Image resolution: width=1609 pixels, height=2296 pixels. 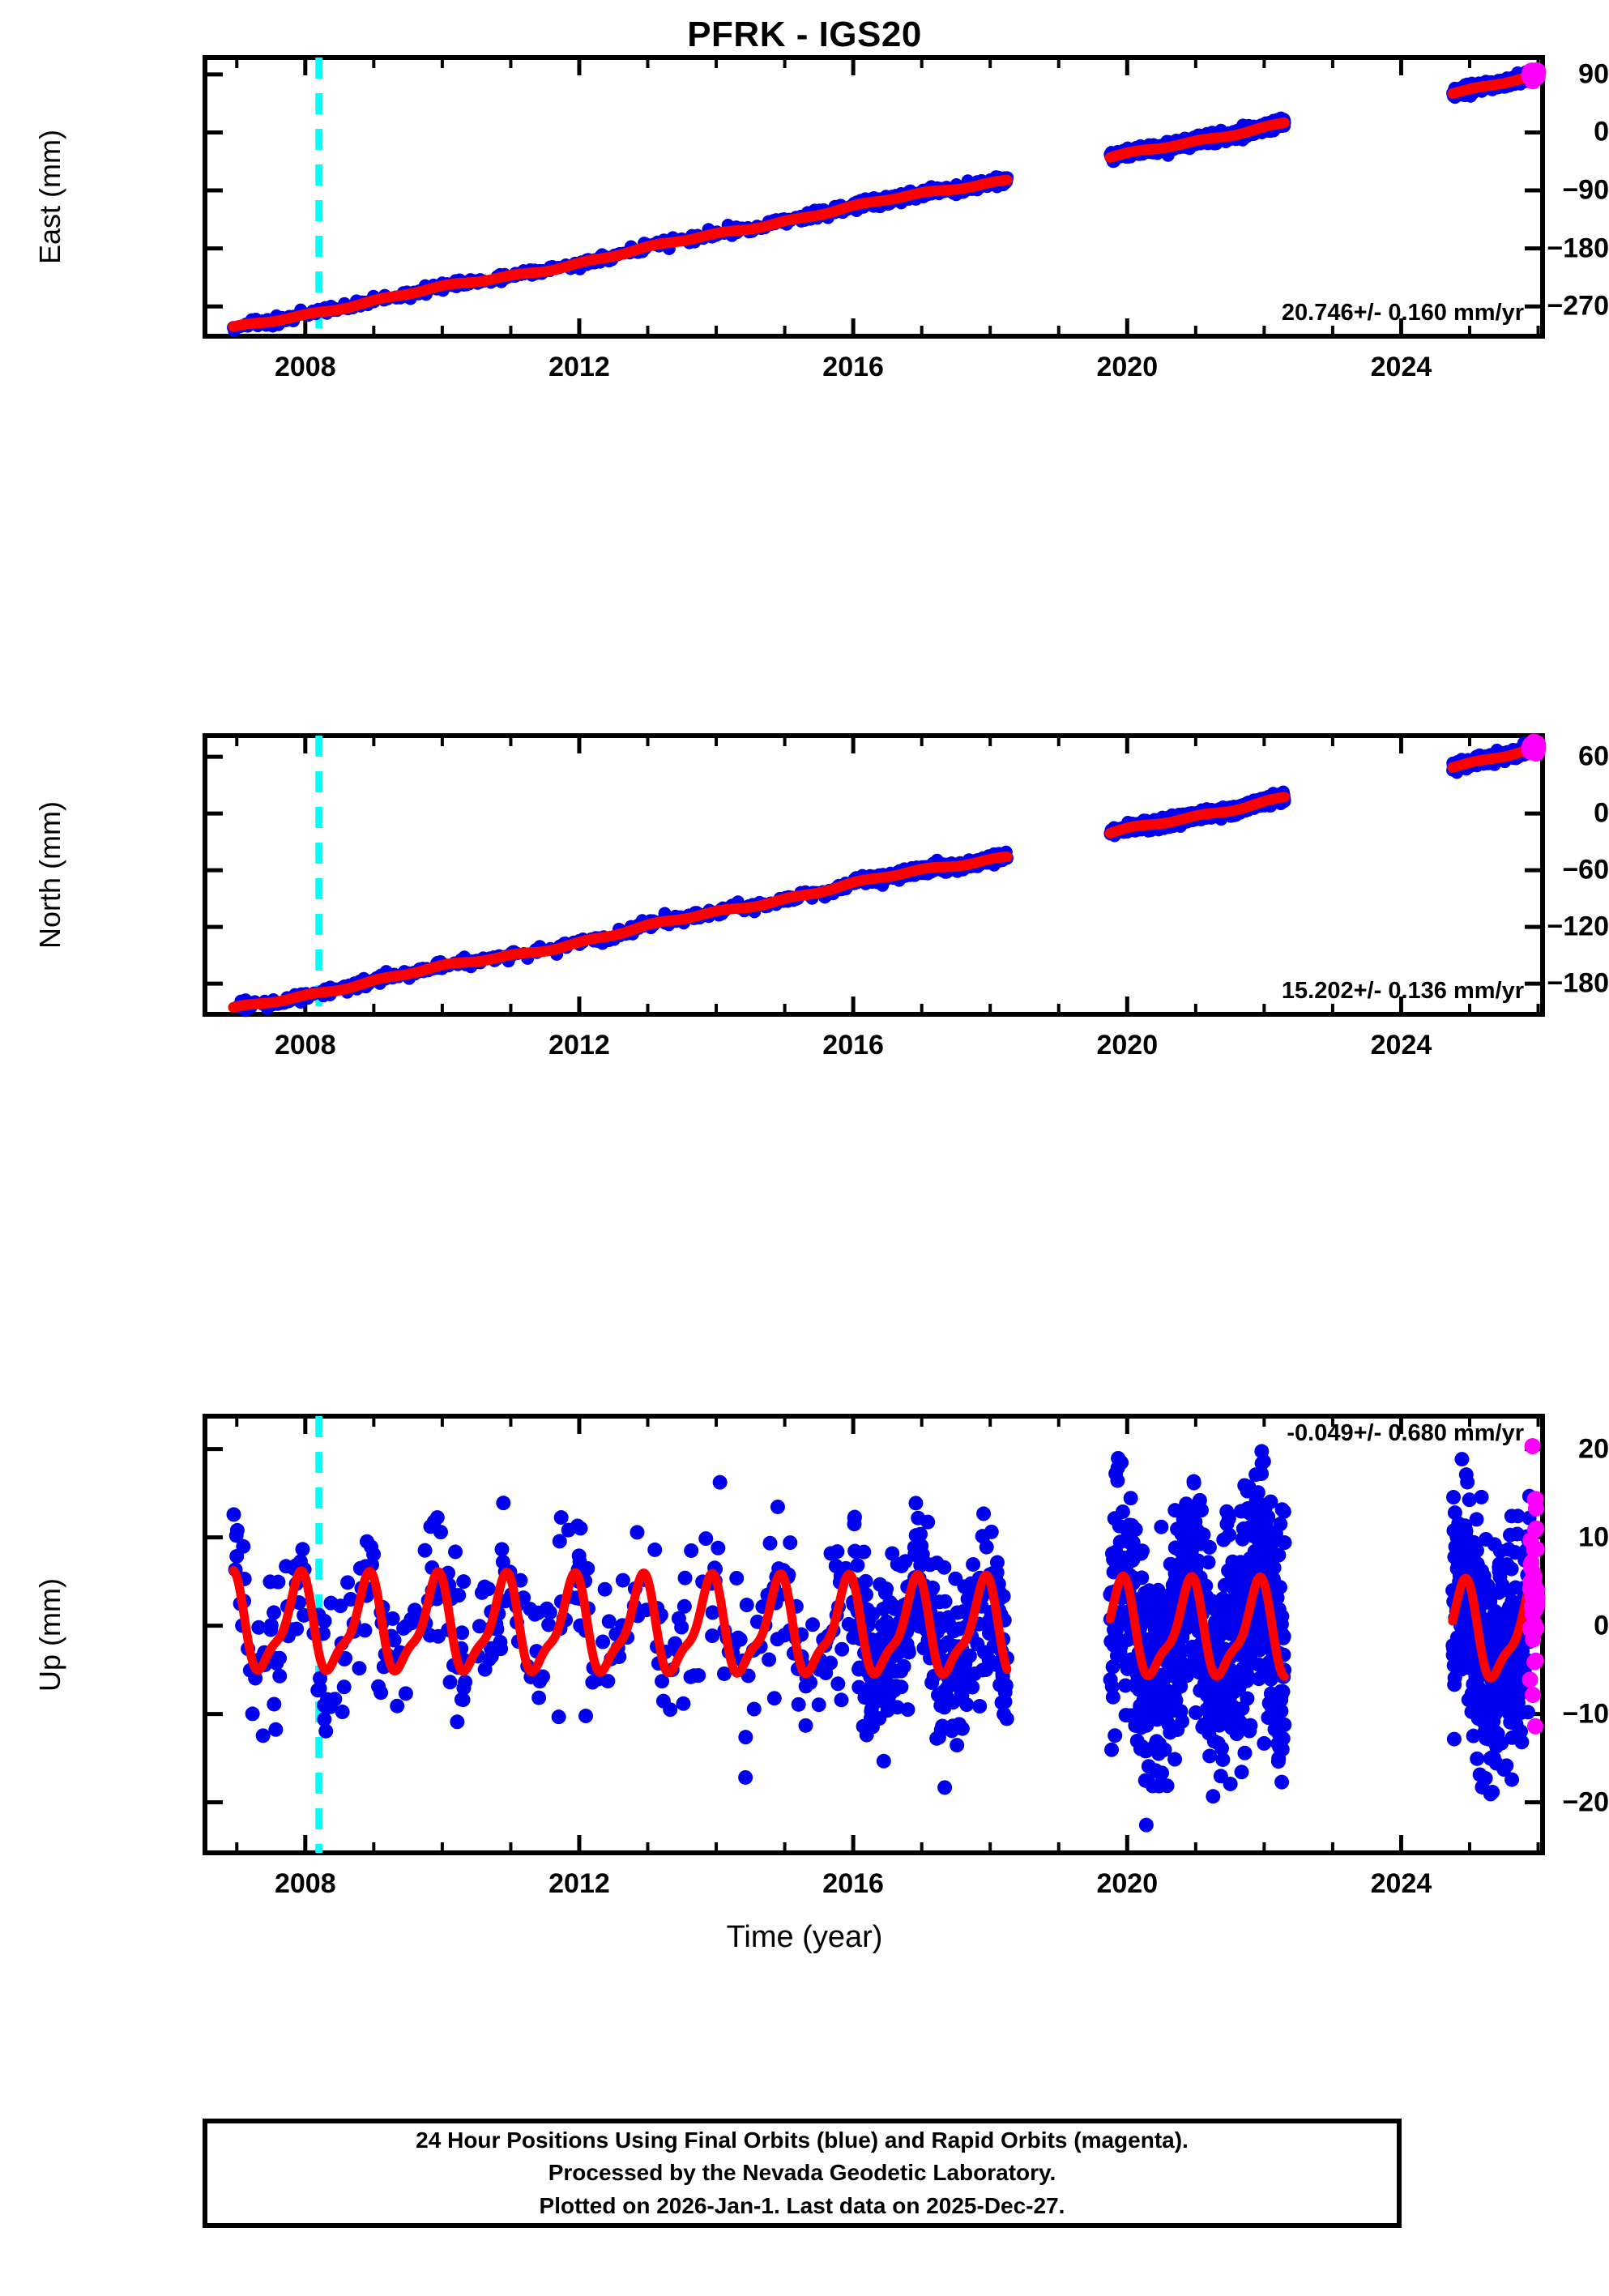 What do you see at coordinates (1593, 74) in the screenshot?
I see `y-tick-label-east-0: 90` at bounding box center [1593, 74].